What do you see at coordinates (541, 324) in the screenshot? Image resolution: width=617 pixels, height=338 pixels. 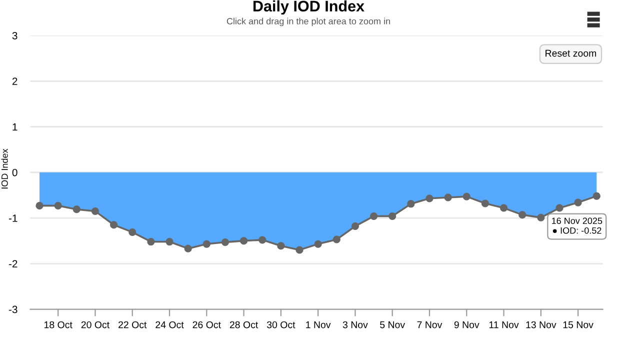 I see `x-tick-label: 13 Nov` at bounding box center [541, 324].